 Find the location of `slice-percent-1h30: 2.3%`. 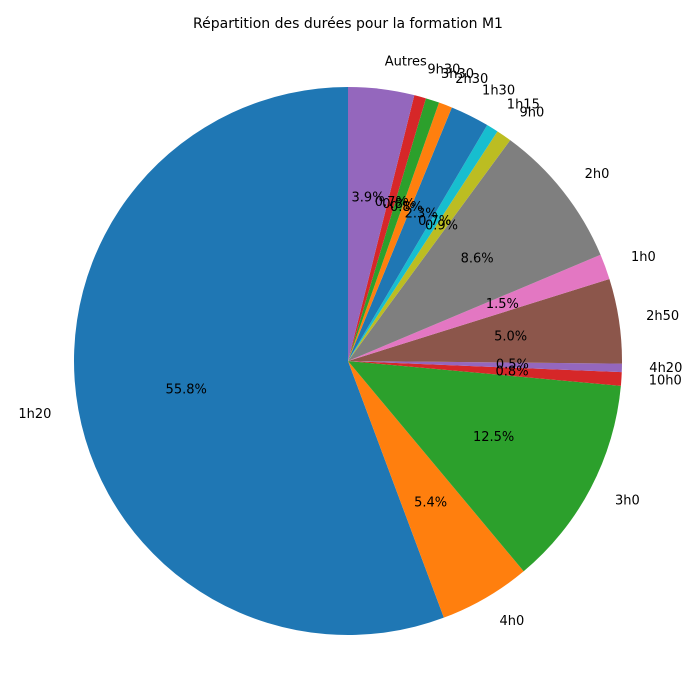

slice-percent-1h30: 2.3% is located at coordinates (421, 213).